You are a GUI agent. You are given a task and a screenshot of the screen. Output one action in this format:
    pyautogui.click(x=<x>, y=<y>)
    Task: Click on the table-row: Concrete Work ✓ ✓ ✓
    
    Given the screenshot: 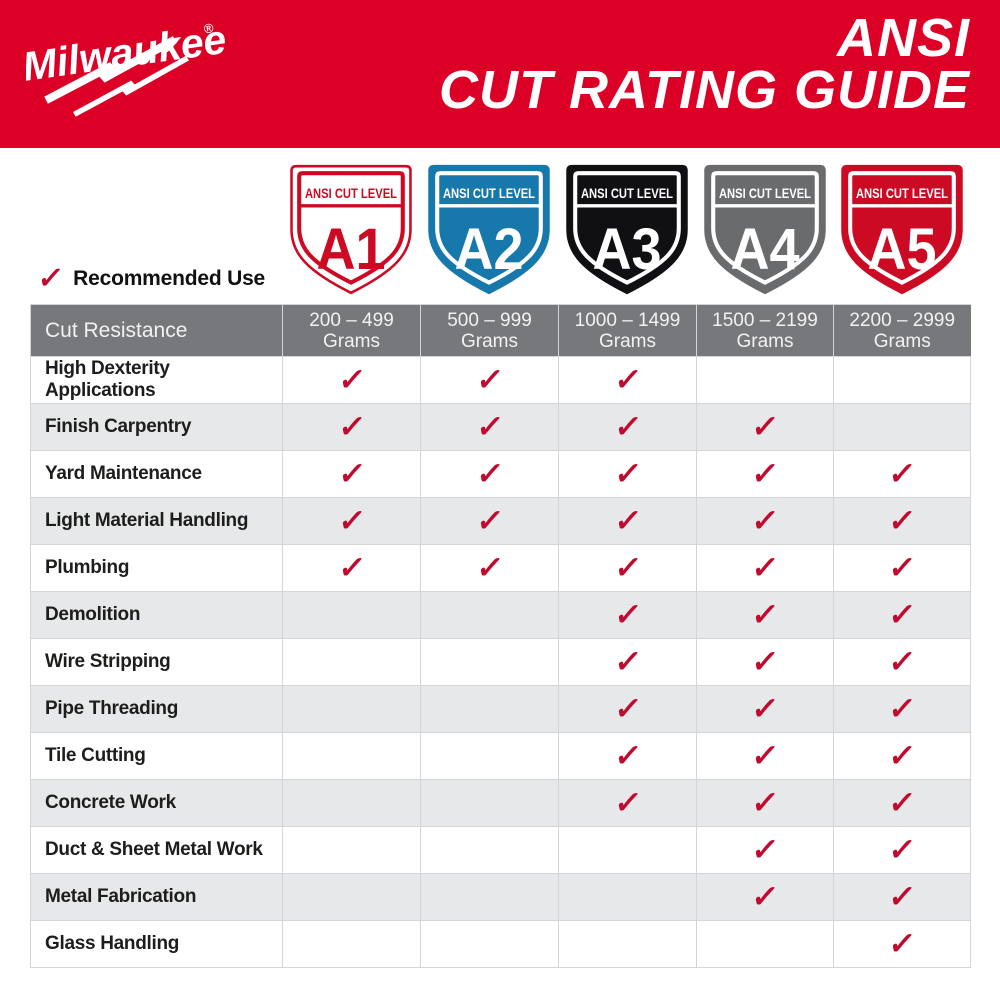 What is the action you would take?
    pyautogui.click(x=500, y=803)
    